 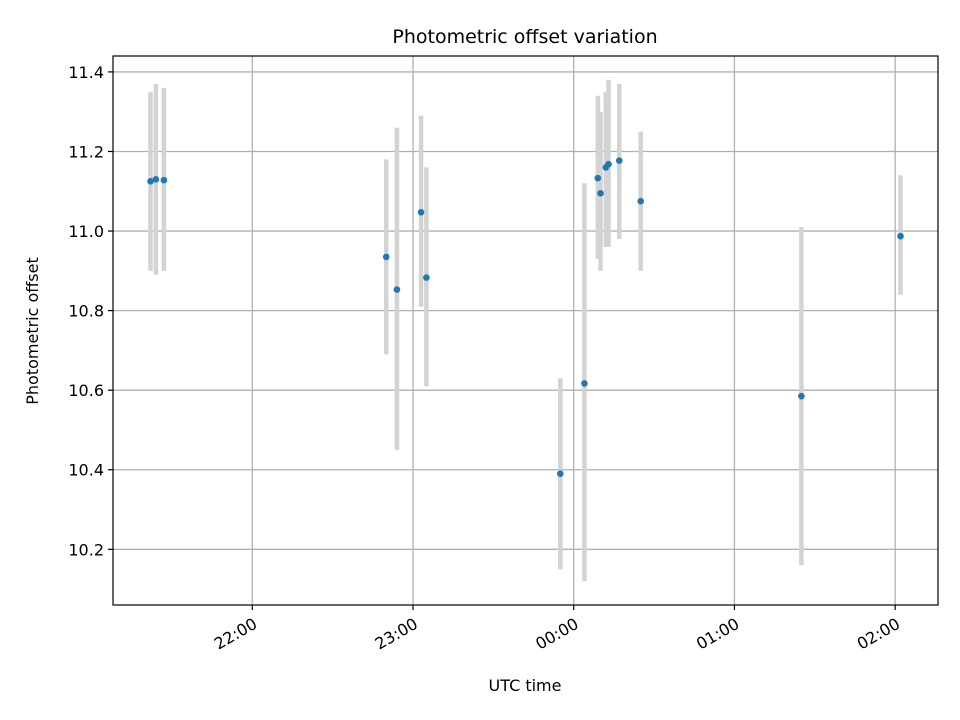 What do you see at coordinates (86, 390) in the screenshot?
I see `y-tick-label: 10.6` at bounding box center [86, 390].